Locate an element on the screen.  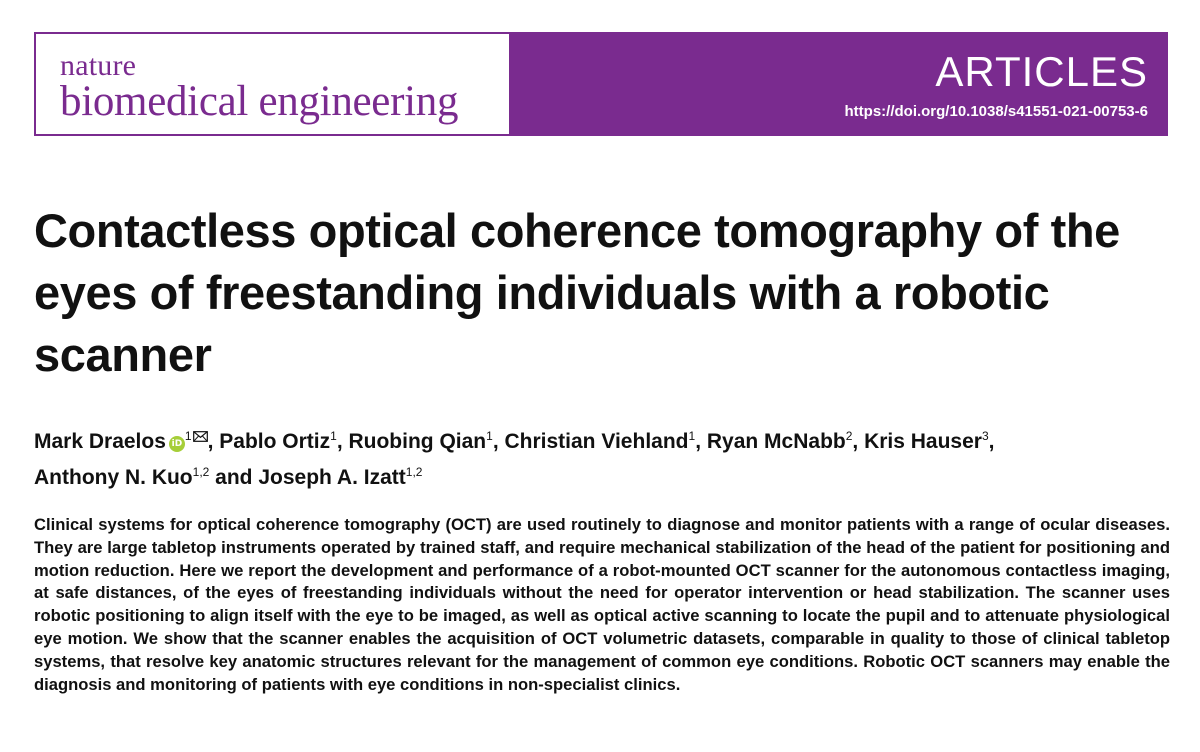
author-1: Pablo Ortiz1 is located at coordinates (278, 441).